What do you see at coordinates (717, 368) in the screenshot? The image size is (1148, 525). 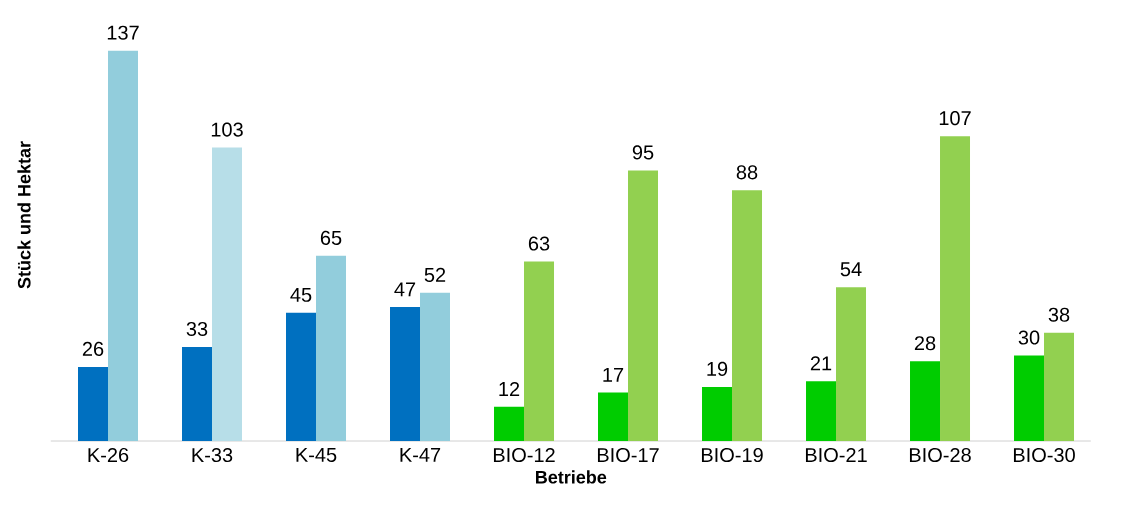 I see `data-label: 19` at bounding box center [717, 368].